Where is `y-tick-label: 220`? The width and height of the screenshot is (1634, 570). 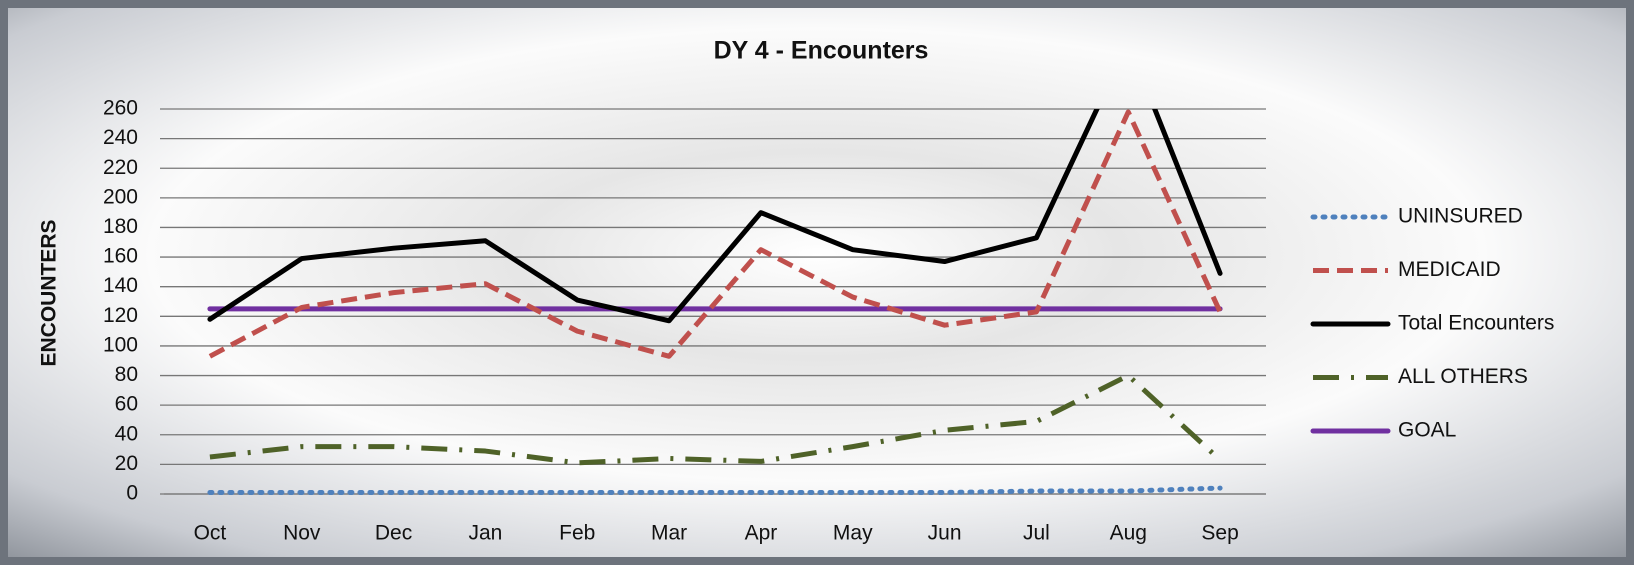 y-tick-label: 220 is located at coordinates (120, 167).